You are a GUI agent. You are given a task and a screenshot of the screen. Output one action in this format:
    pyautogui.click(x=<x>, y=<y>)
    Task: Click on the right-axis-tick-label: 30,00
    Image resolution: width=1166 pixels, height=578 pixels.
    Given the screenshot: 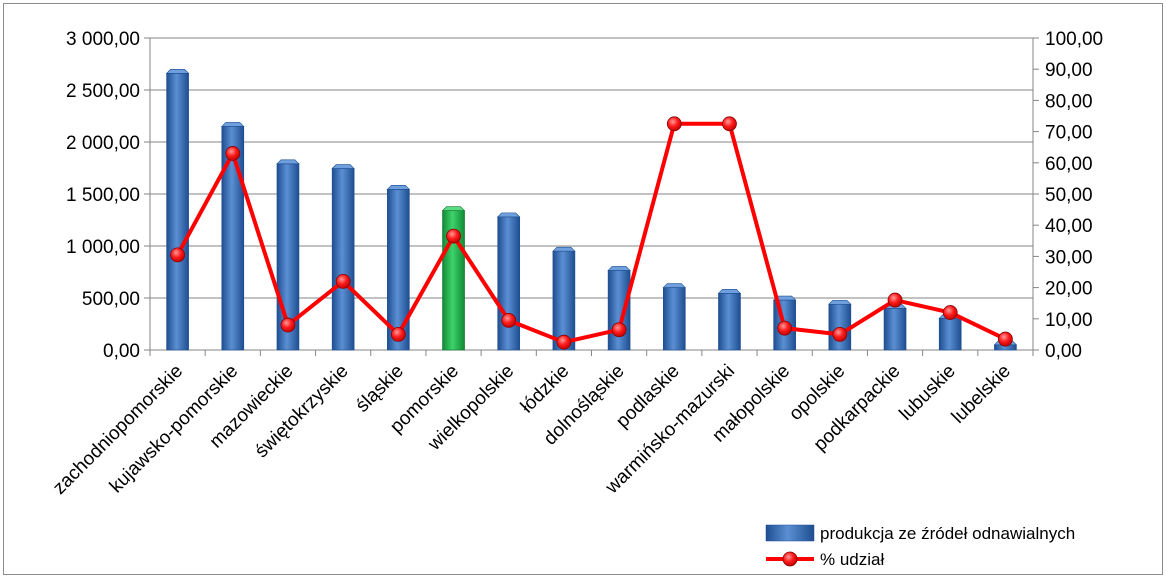 What is the action you would take?
    pyautogui.click(x=1069, y=257)
    